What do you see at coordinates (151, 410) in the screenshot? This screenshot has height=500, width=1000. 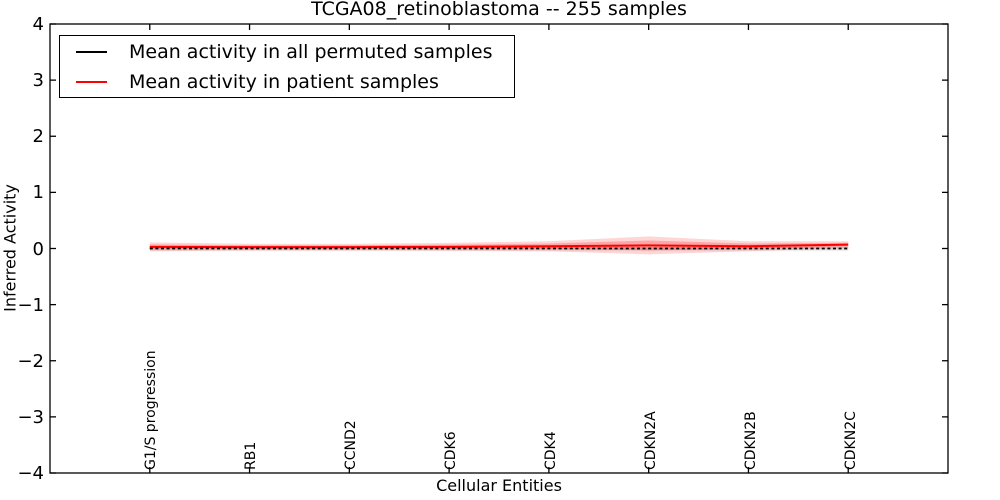 I see `x-tick-label: G1/S progression` at bounding box center [151, 410].